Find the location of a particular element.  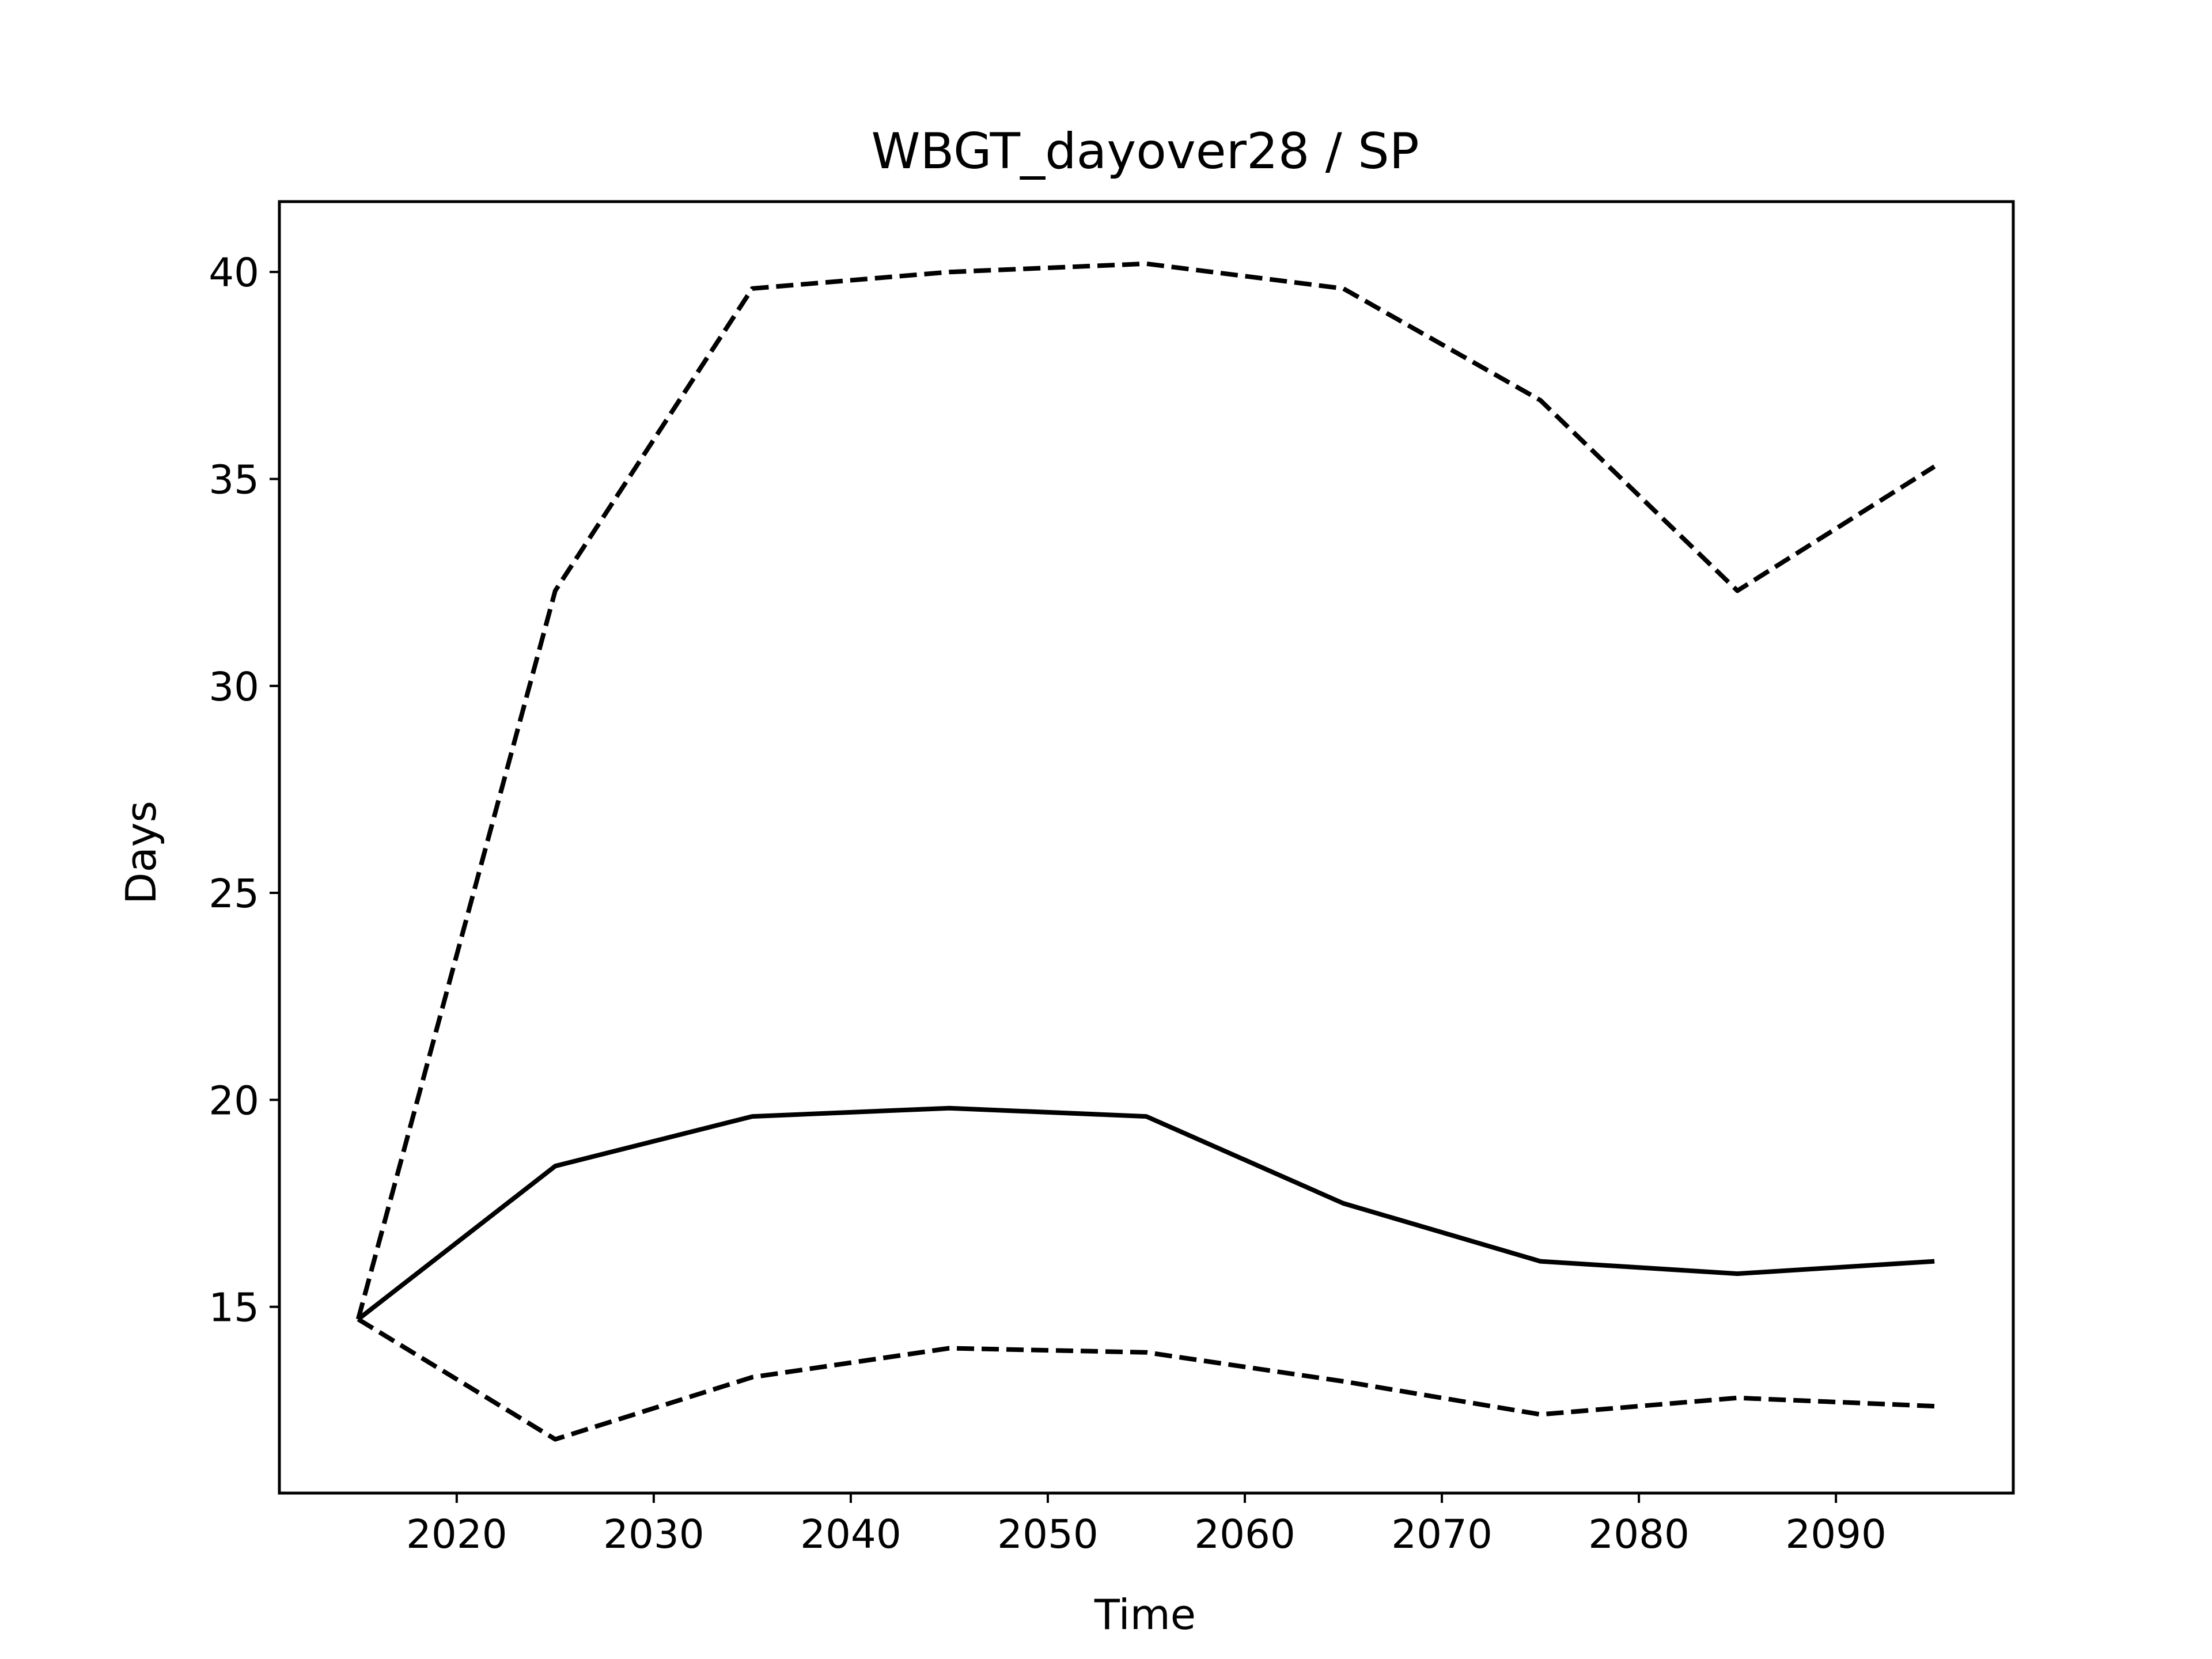

y-tick-label: 25 is located at coordinates (234, 894).